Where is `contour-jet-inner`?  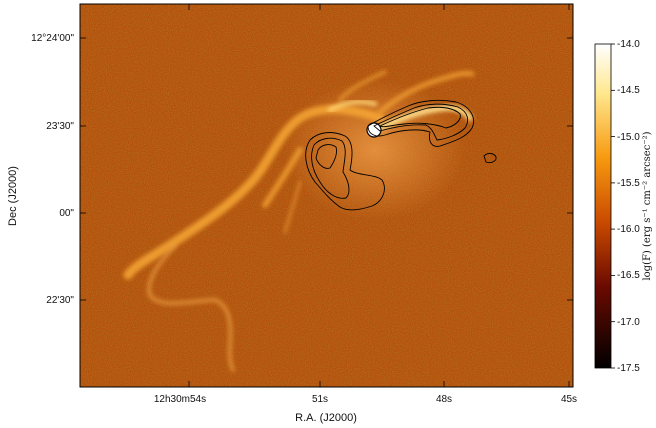 contour-jet-inner is located at coordinates (419, 117).